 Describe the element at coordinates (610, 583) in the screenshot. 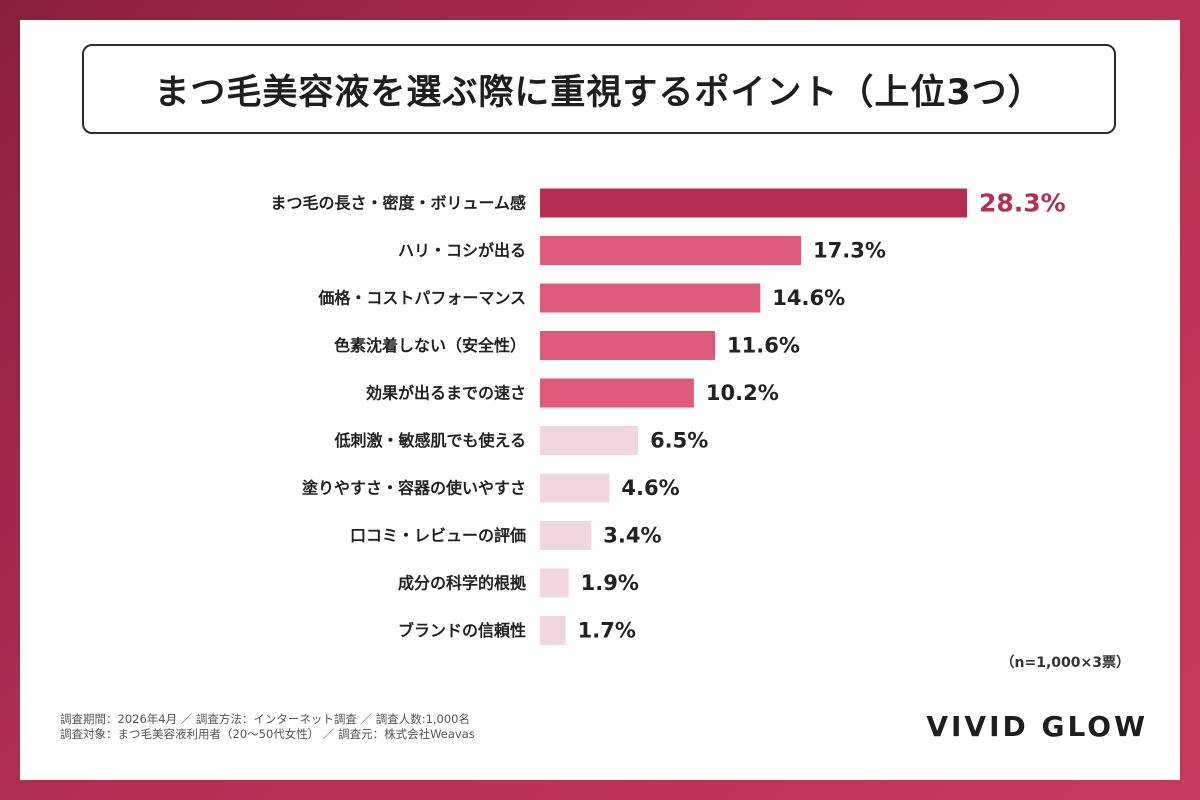

I see `value-label-9: 1.9%` at that location.